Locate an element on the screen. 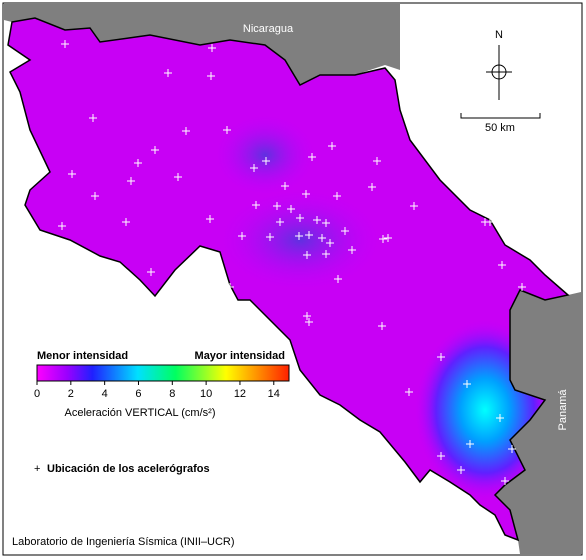 The width and height of the screenshot is (586, 560). colorbar-label: Aceleración VERTICAL (cm/s²) is located at coordinates (140, 413).